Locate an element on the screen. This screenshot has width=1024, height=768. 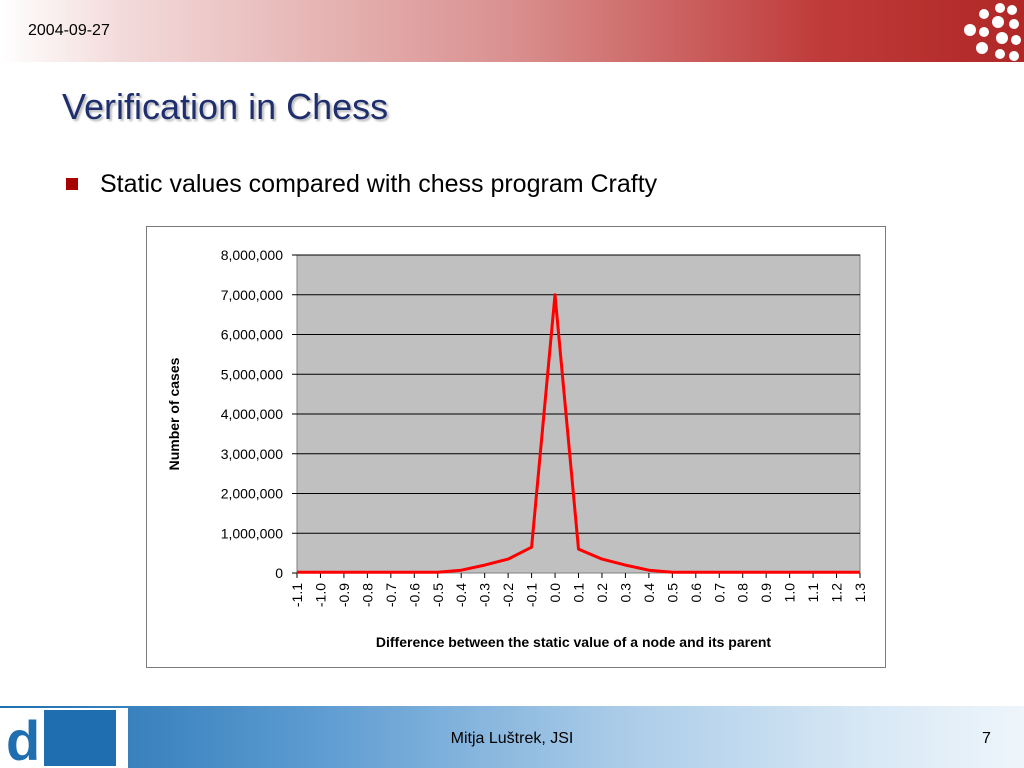
y-tick-label: 2,000,000 is located at coordinates (252, 494).